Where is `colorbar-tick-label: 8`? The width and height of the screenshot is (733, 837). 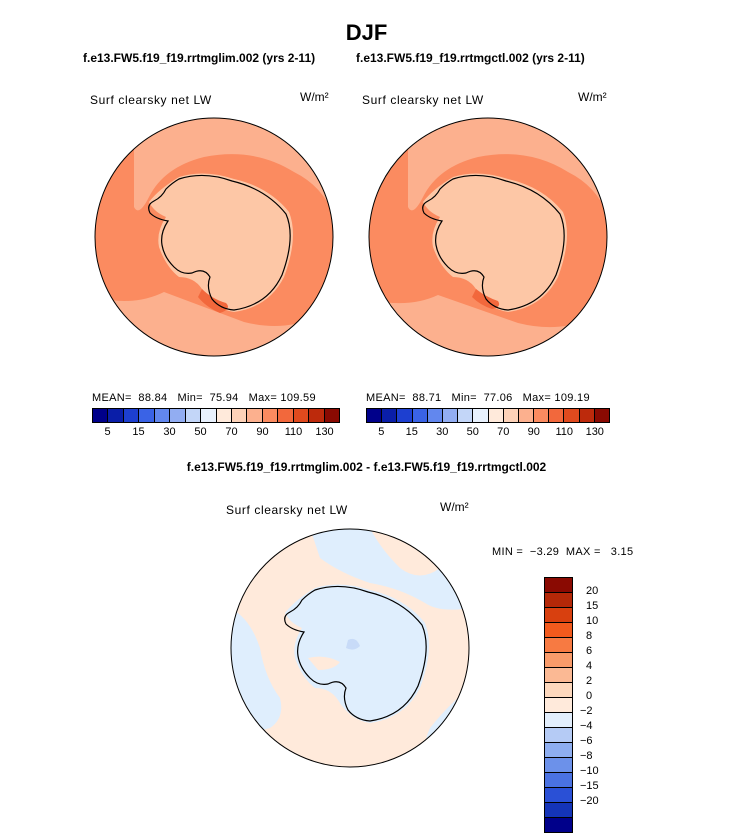
colorbar-tick-label: 8 is located at coordinates (589, 636).